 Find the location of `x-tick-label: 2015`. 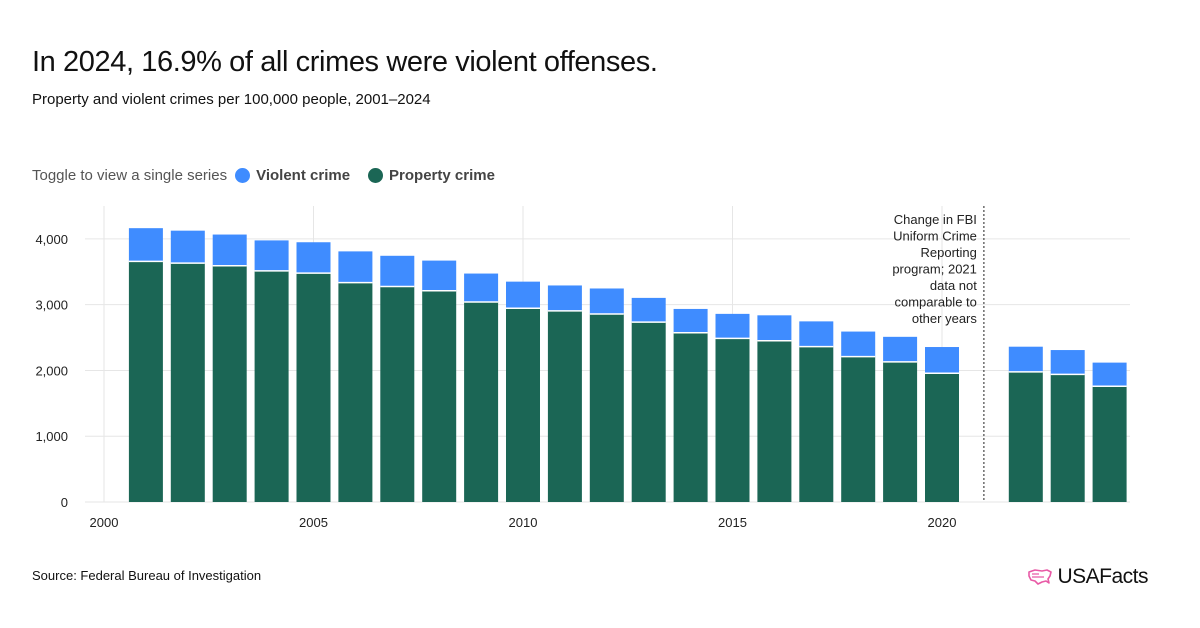

x-tick-label: 2015 is located at coordinates (732, 522).